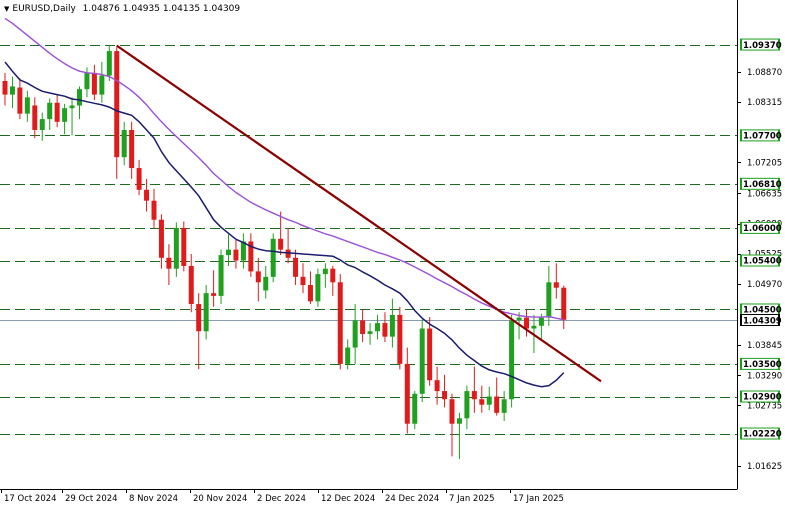 This screenshot has width=785, height=509. What do you see at coordinates (764, 103) in the screenshot?
I see `price-tick-label: 1.08315` at bounding box center [764, 103].